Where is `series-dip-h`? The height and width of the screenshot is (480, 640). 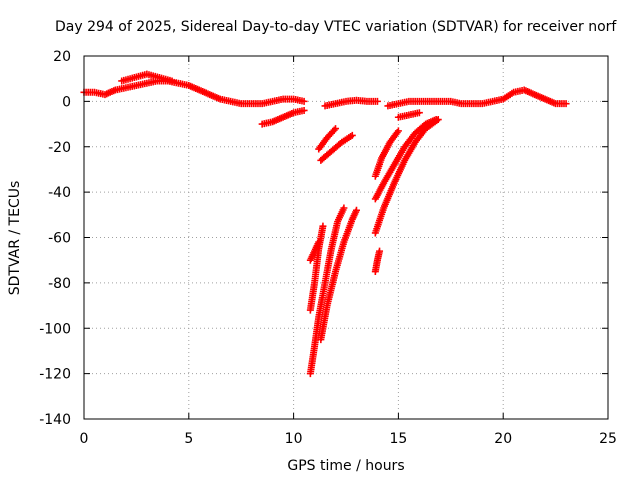
series-dip-h is located at coordinates (386, 153).